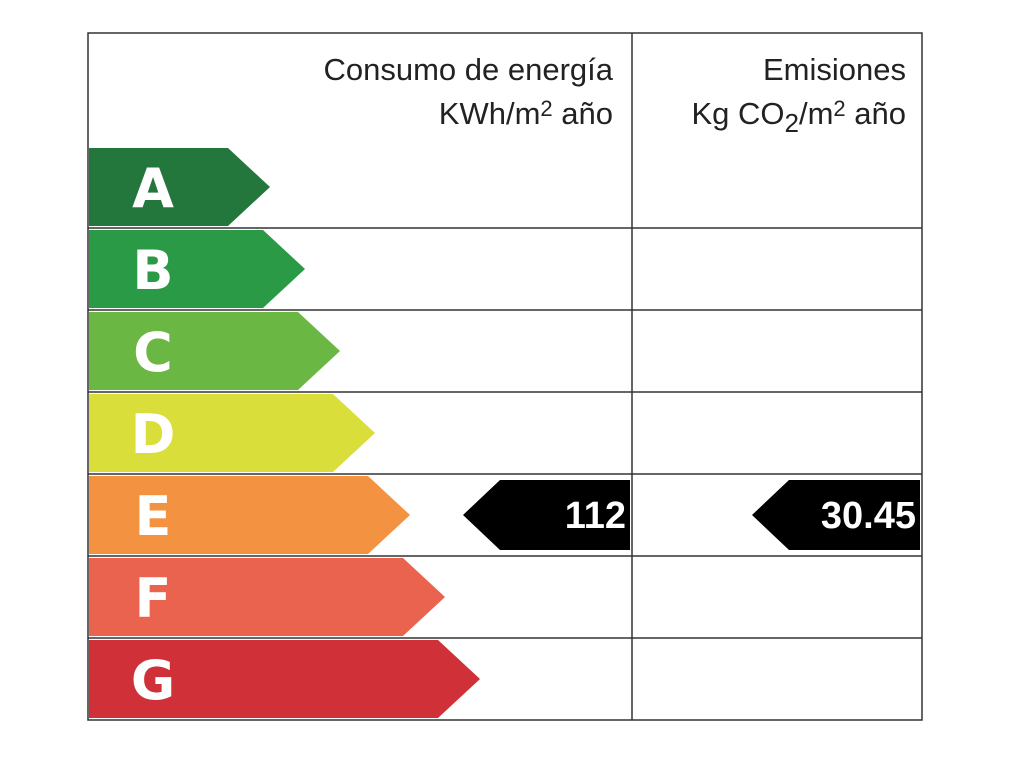 The height and width of the screenshot is (765, 1020). Describe the element at coordinates (816, 113) in the screenshot. I see `unit-part: /m` at that location.